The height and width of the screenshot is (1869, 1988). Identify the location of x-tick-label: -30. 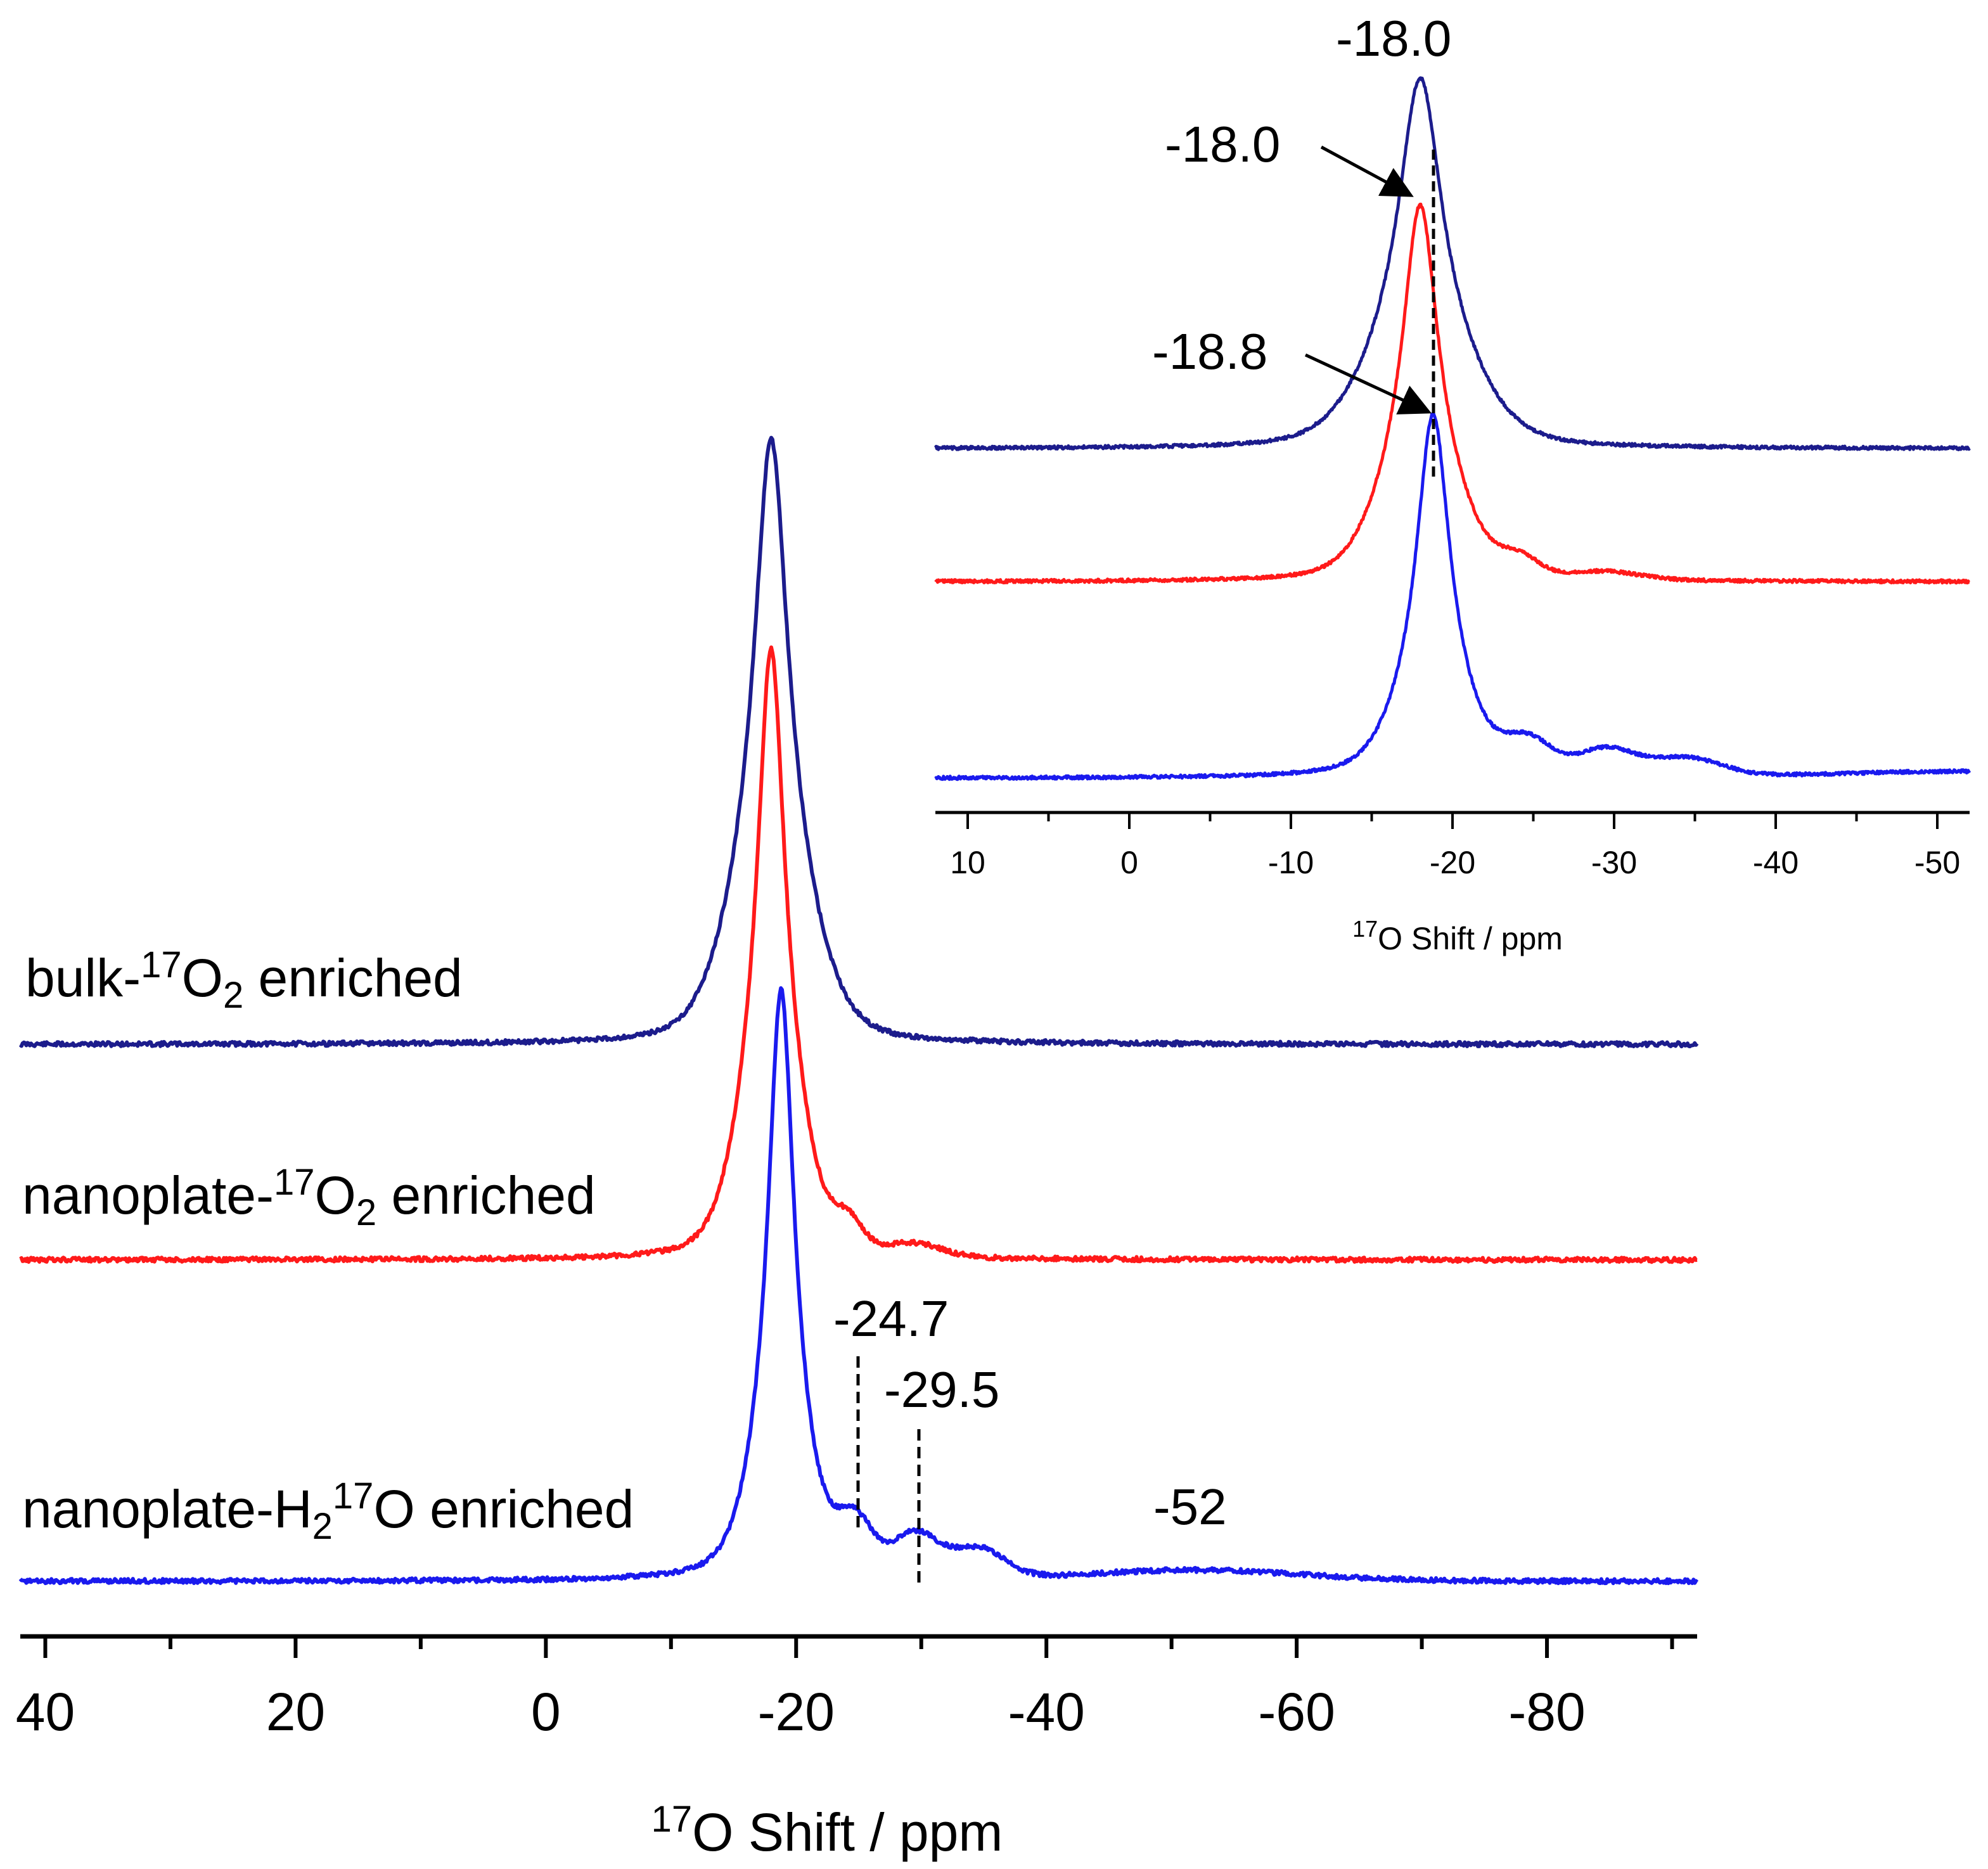
(1614, 862).